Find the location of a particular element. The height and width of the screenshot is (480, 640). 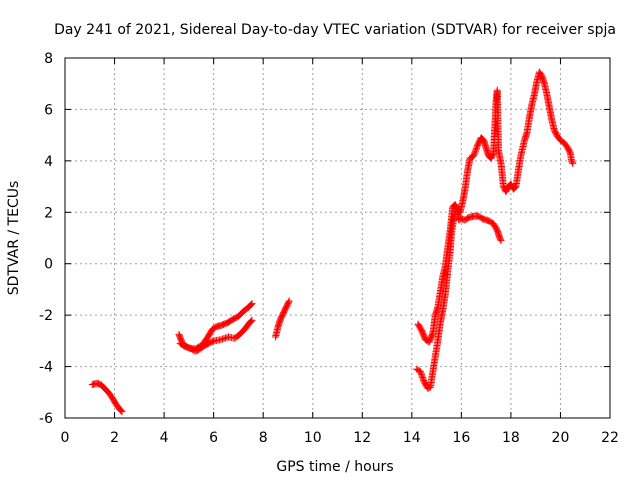

y-tick-label: -2 is located at coordinates (46, 316).